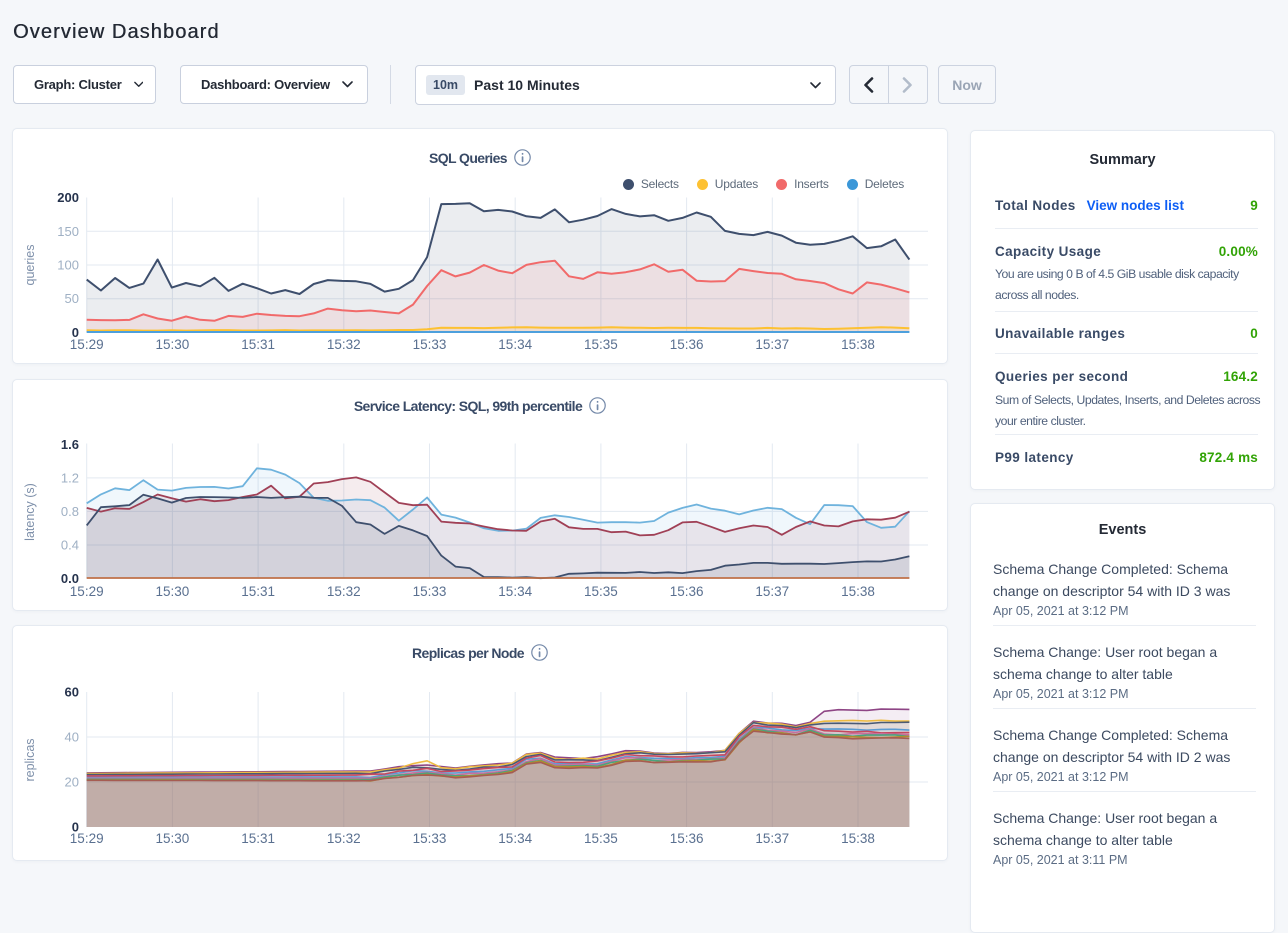 The width and height of the screenshot is (1288, 933). I want to click on svg-text: 150, so click(68, 231).